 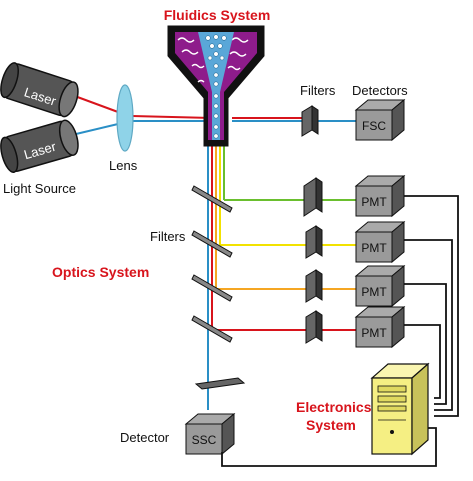 I want to click on red-beam-to-cell, so click(x=172, y=117).